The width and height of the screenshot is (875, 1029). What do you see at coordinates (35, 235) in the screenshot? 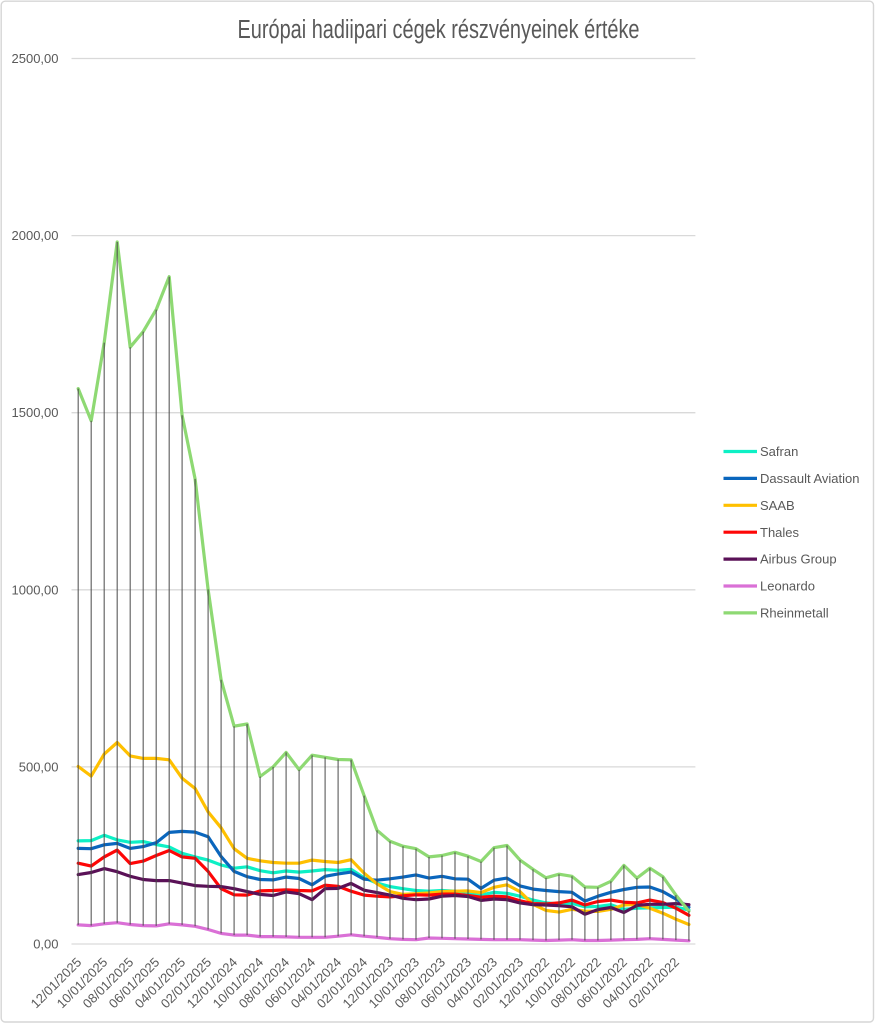
I see `svg-text: 2000,00` at bounding box center [35, 235].